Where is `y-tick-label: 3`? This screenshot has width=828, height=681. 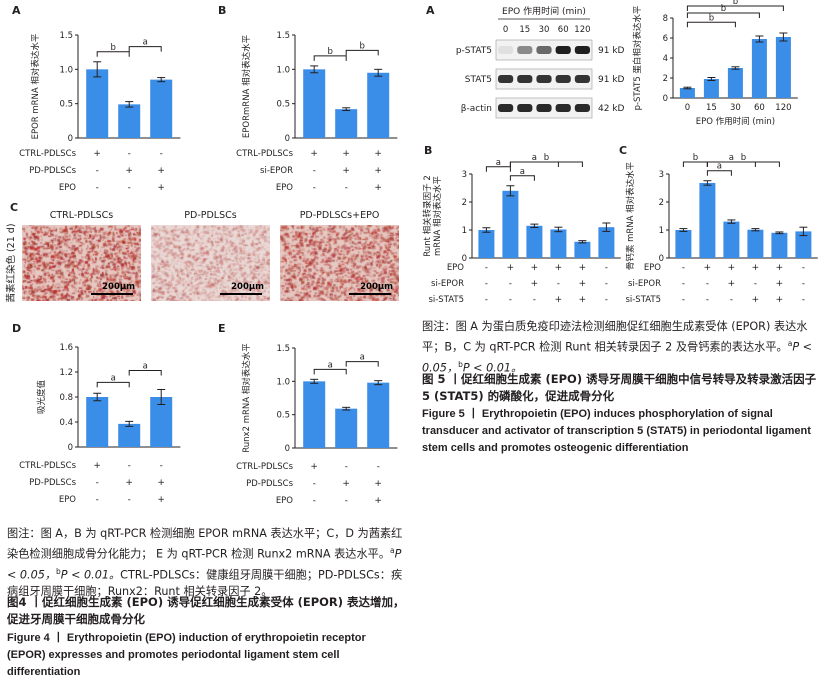 y-tick-label: 3 is located at coordinates (661, 175).